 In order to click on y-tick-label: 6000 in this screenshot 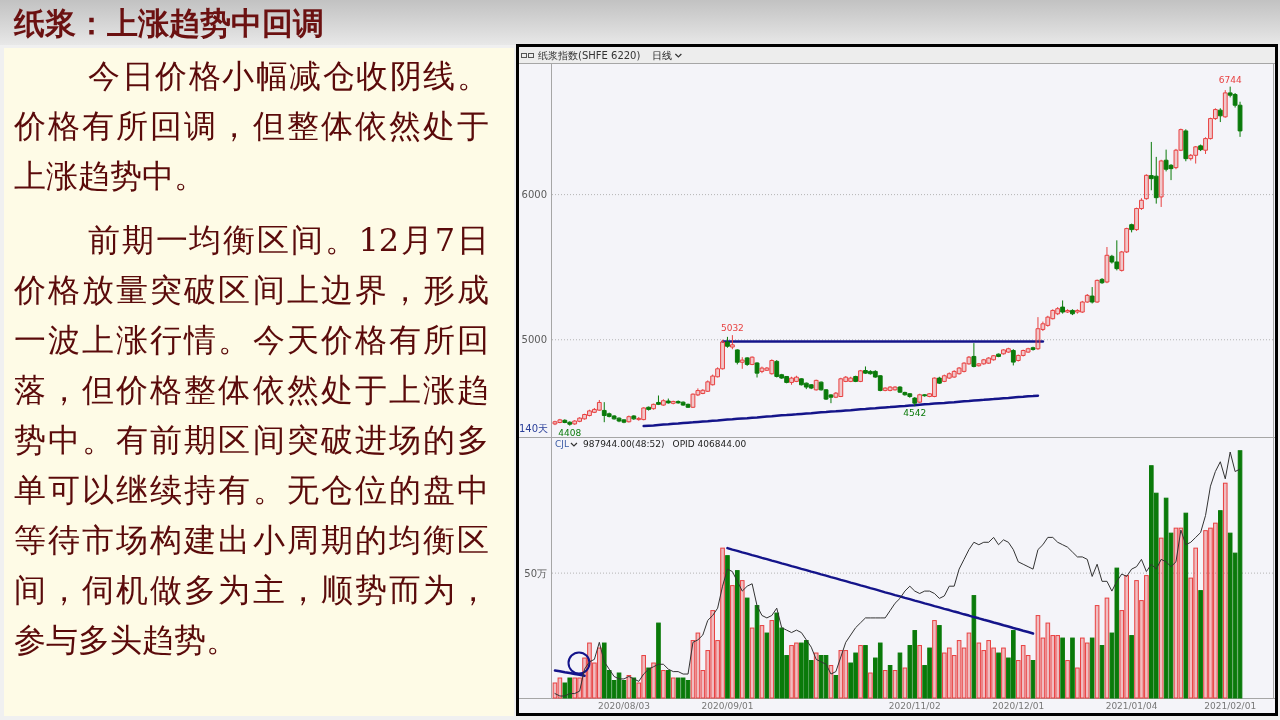, I will do `click(534, 195)`.